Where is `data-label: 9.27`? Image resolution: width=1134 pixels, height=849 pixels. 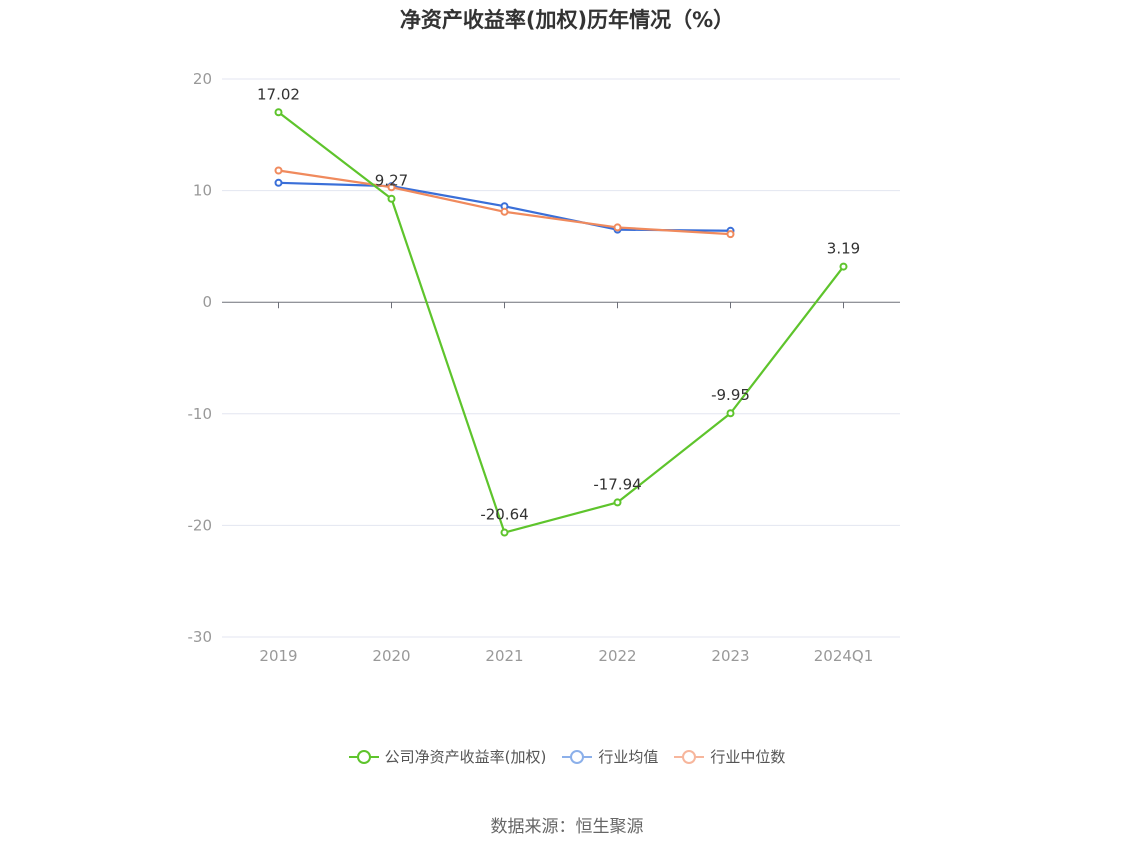 data-label: 9.27 is located at coordinates (391, 181).